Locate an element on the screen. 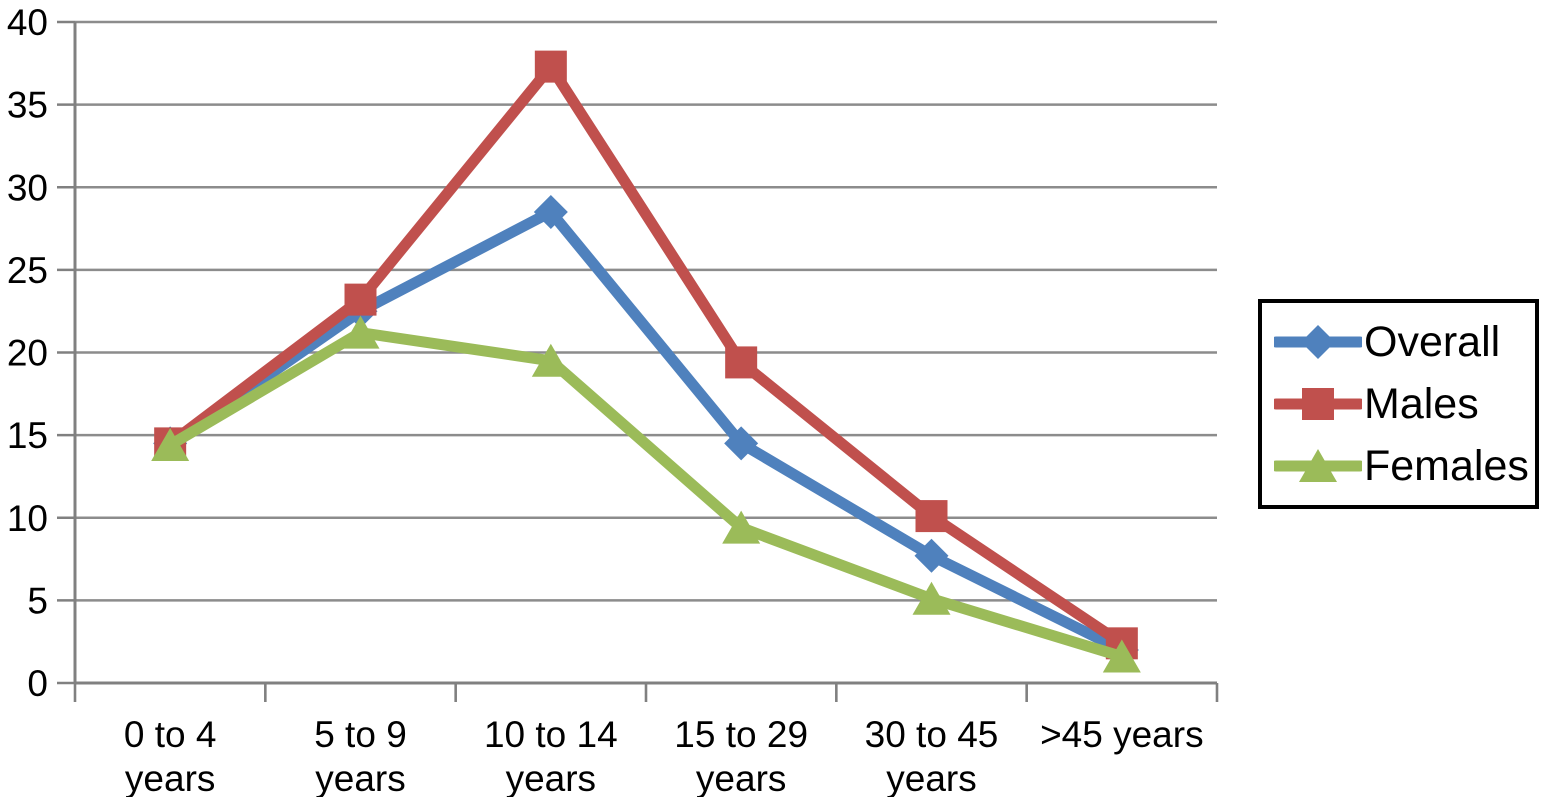 This screenshot has width=1543, height=797. legend-label-overall: Overall is located at coordinates (1432, 341).